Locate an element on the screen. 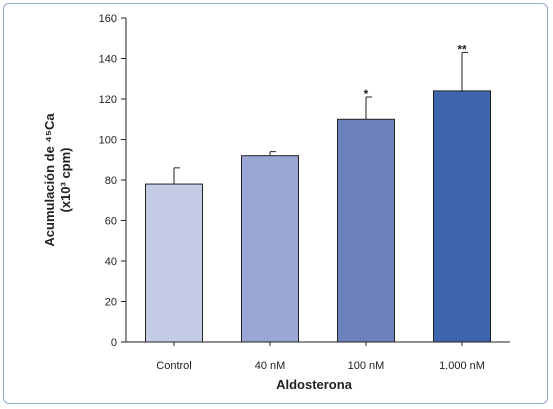 Image resolution: width=553 pixels, height=409 pixels. y-tick-label: 140 is located at coordinates (108, 60).